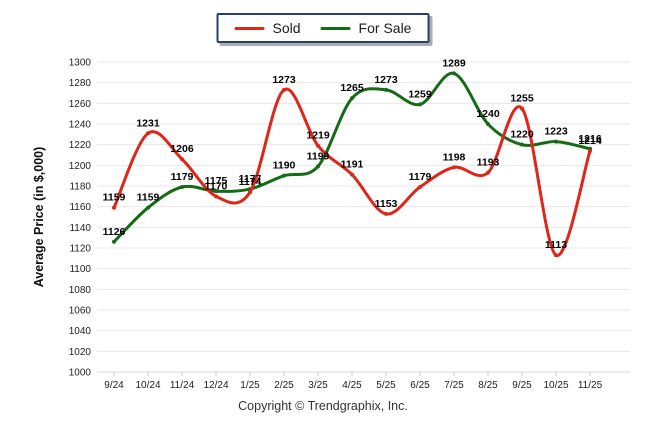 This screenshot has width=646, height=434. I want to click on x-tick-label: 9/24, so click(114, 385).